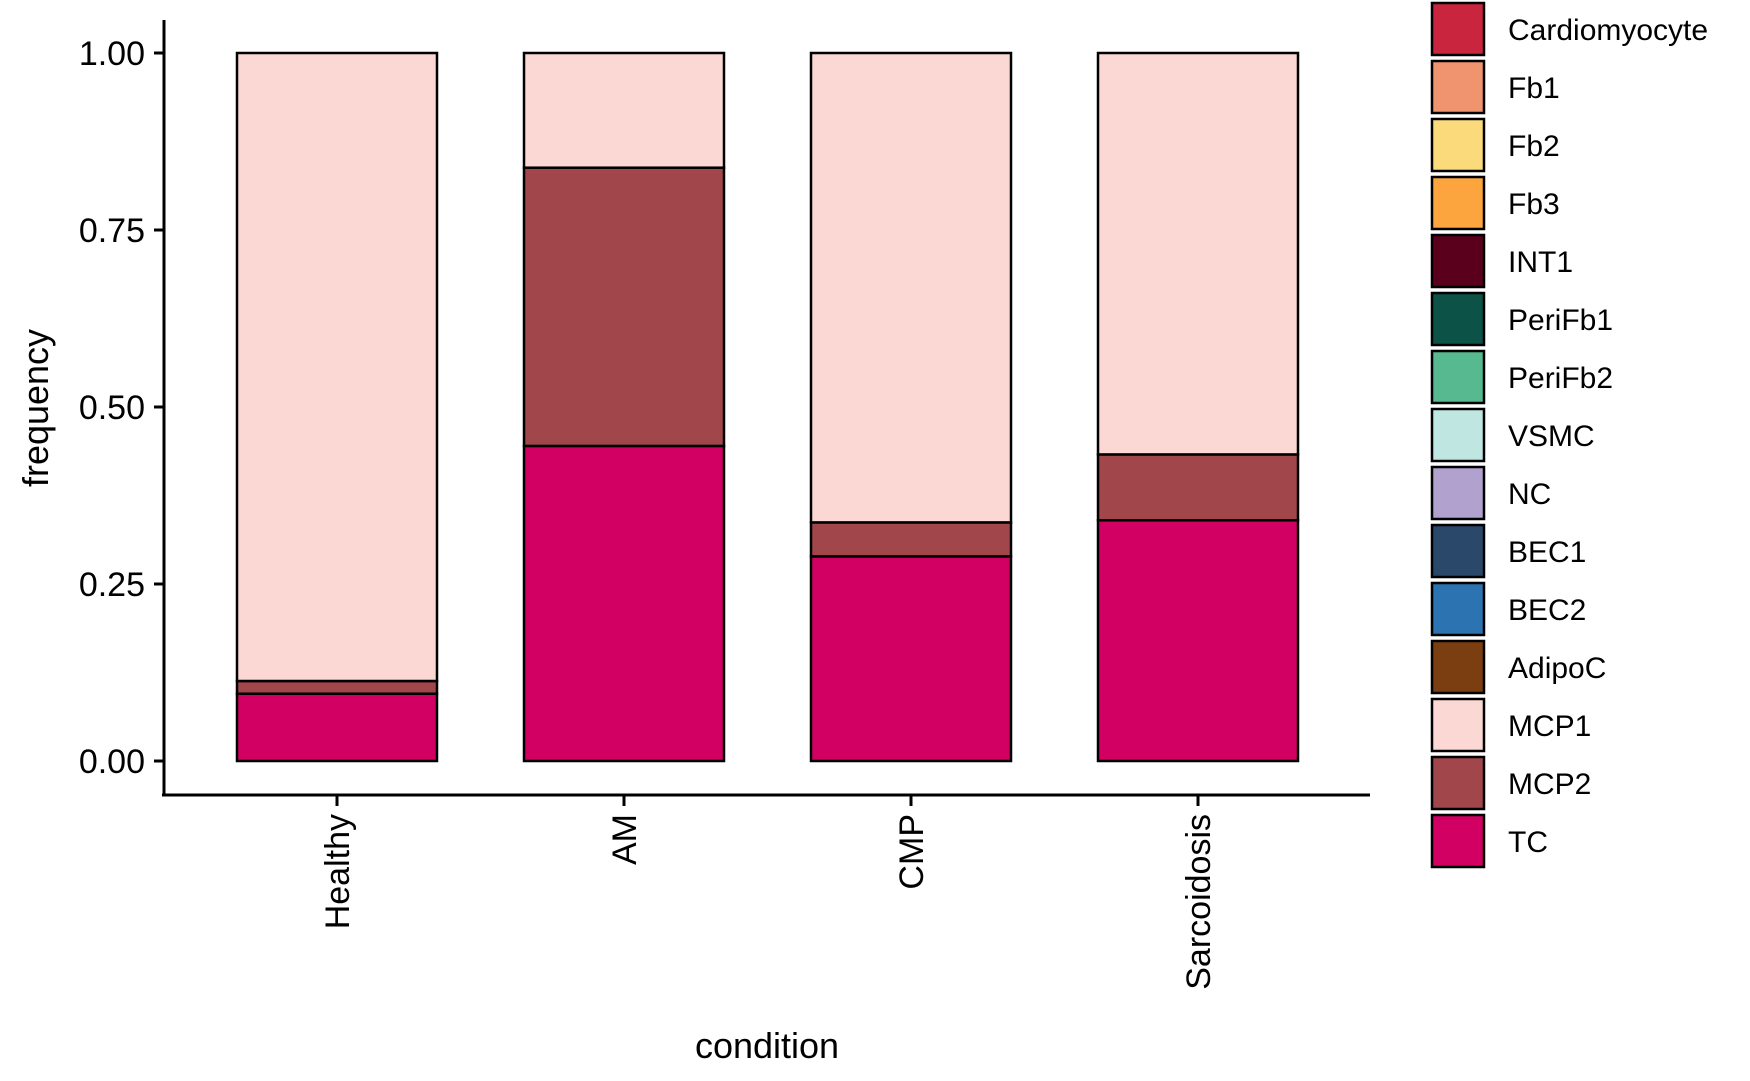 The image size is (1750, 1081). What do you see at coordinates (1198, 253) in the screenshot?
I see `bar-sarcoidosis-mcp1` at bounding box center [1198, 253].